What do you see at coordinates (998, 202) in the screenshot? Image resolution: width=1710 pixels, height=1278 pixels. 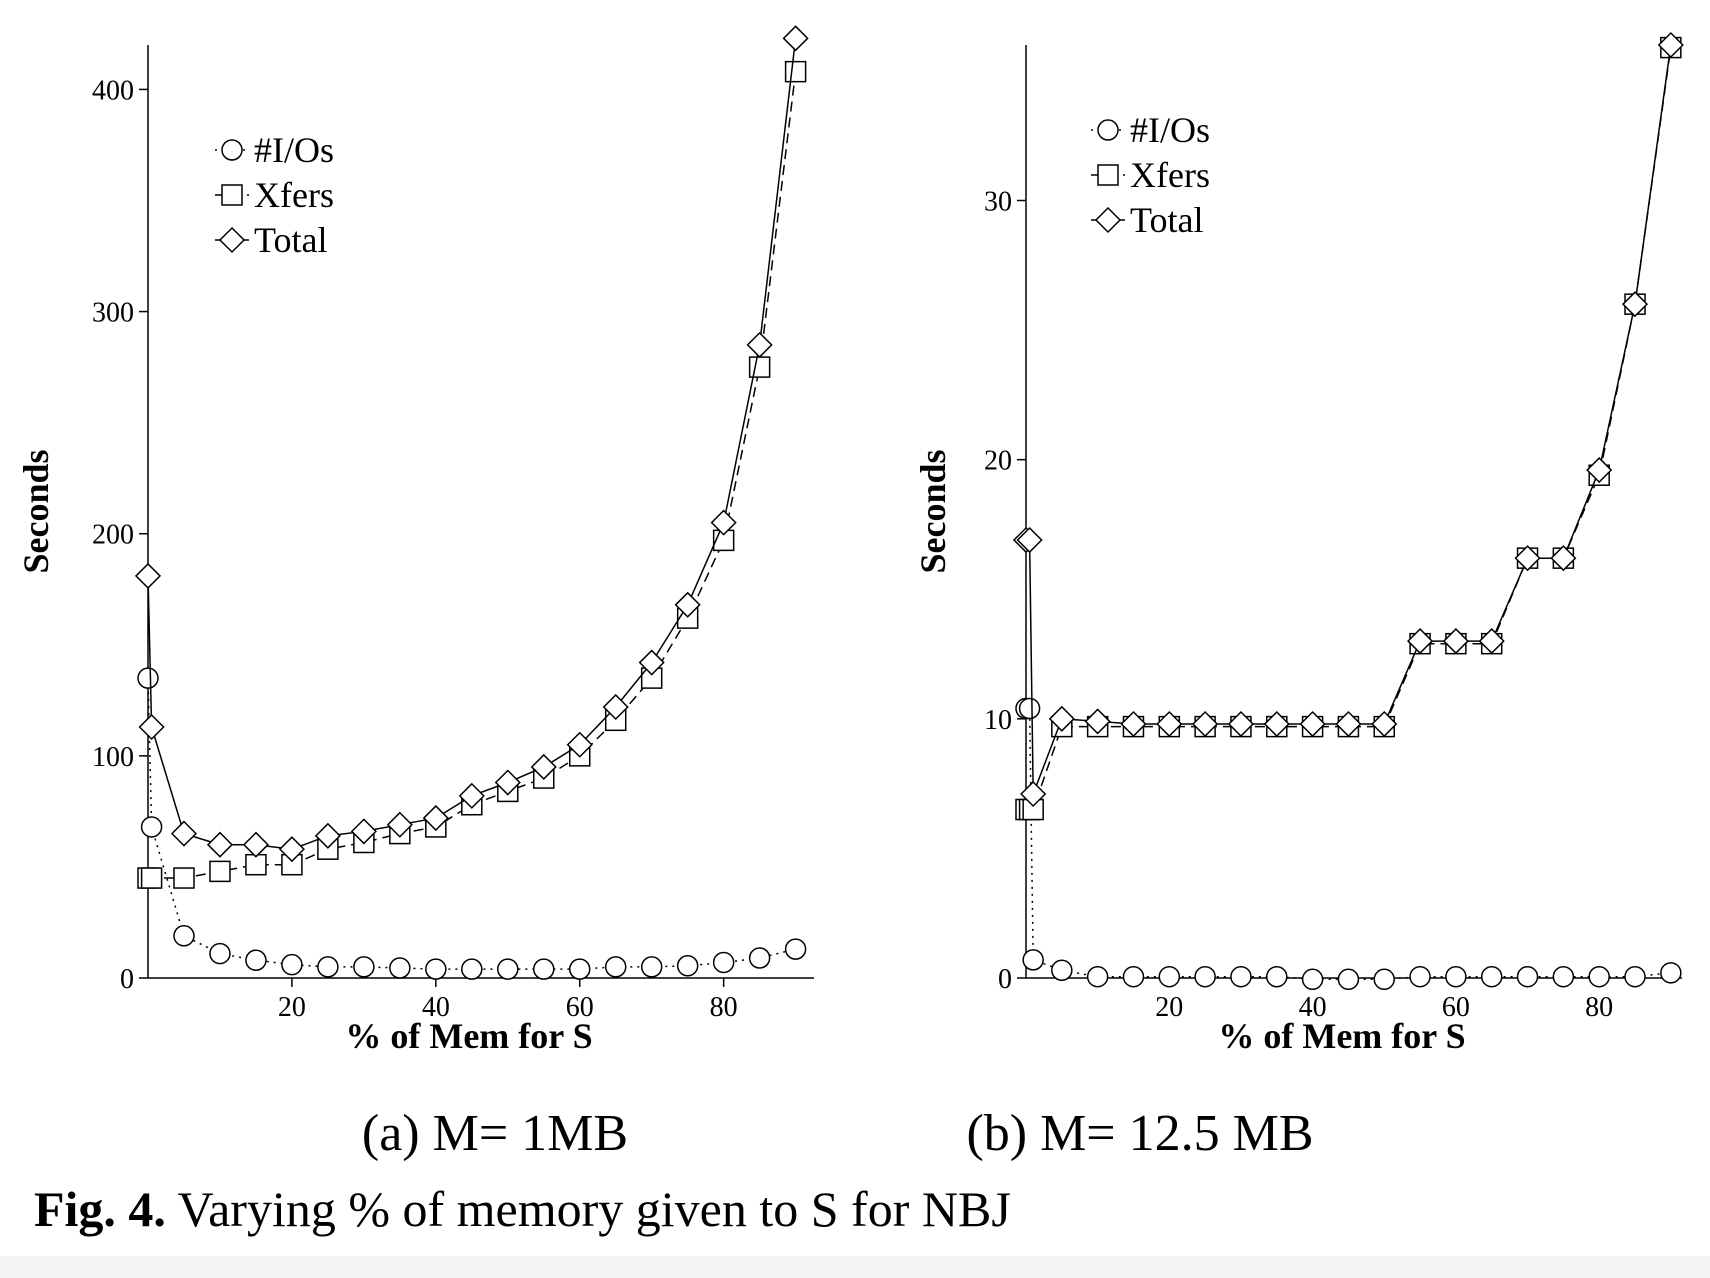 I see `chart-b-y-tick-label: 30` at bounding box center [998, 202].